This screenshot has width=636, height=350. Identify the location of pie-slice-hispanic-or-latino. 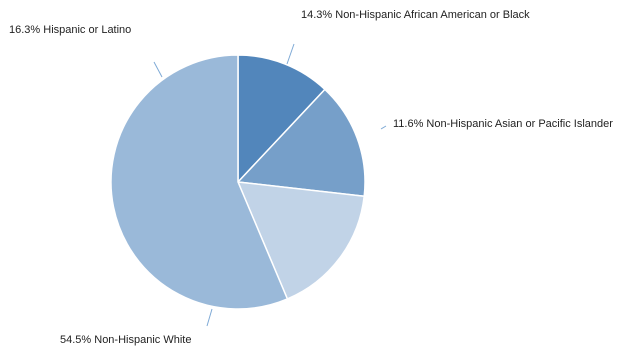
(301, 240).